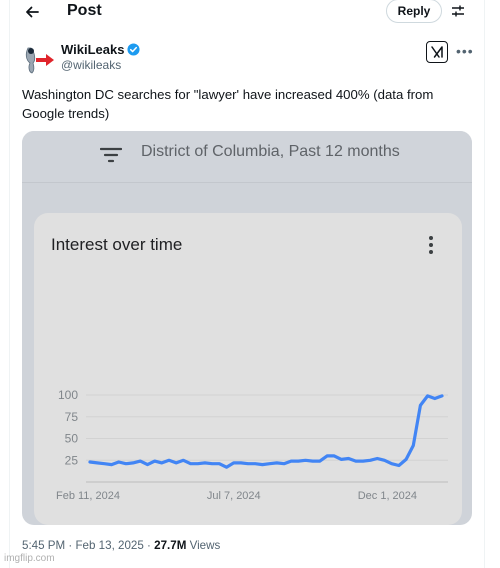  I want to click on timestamp: 5:45 PM · Feb 13, 2025 ·, so click(88, 545).